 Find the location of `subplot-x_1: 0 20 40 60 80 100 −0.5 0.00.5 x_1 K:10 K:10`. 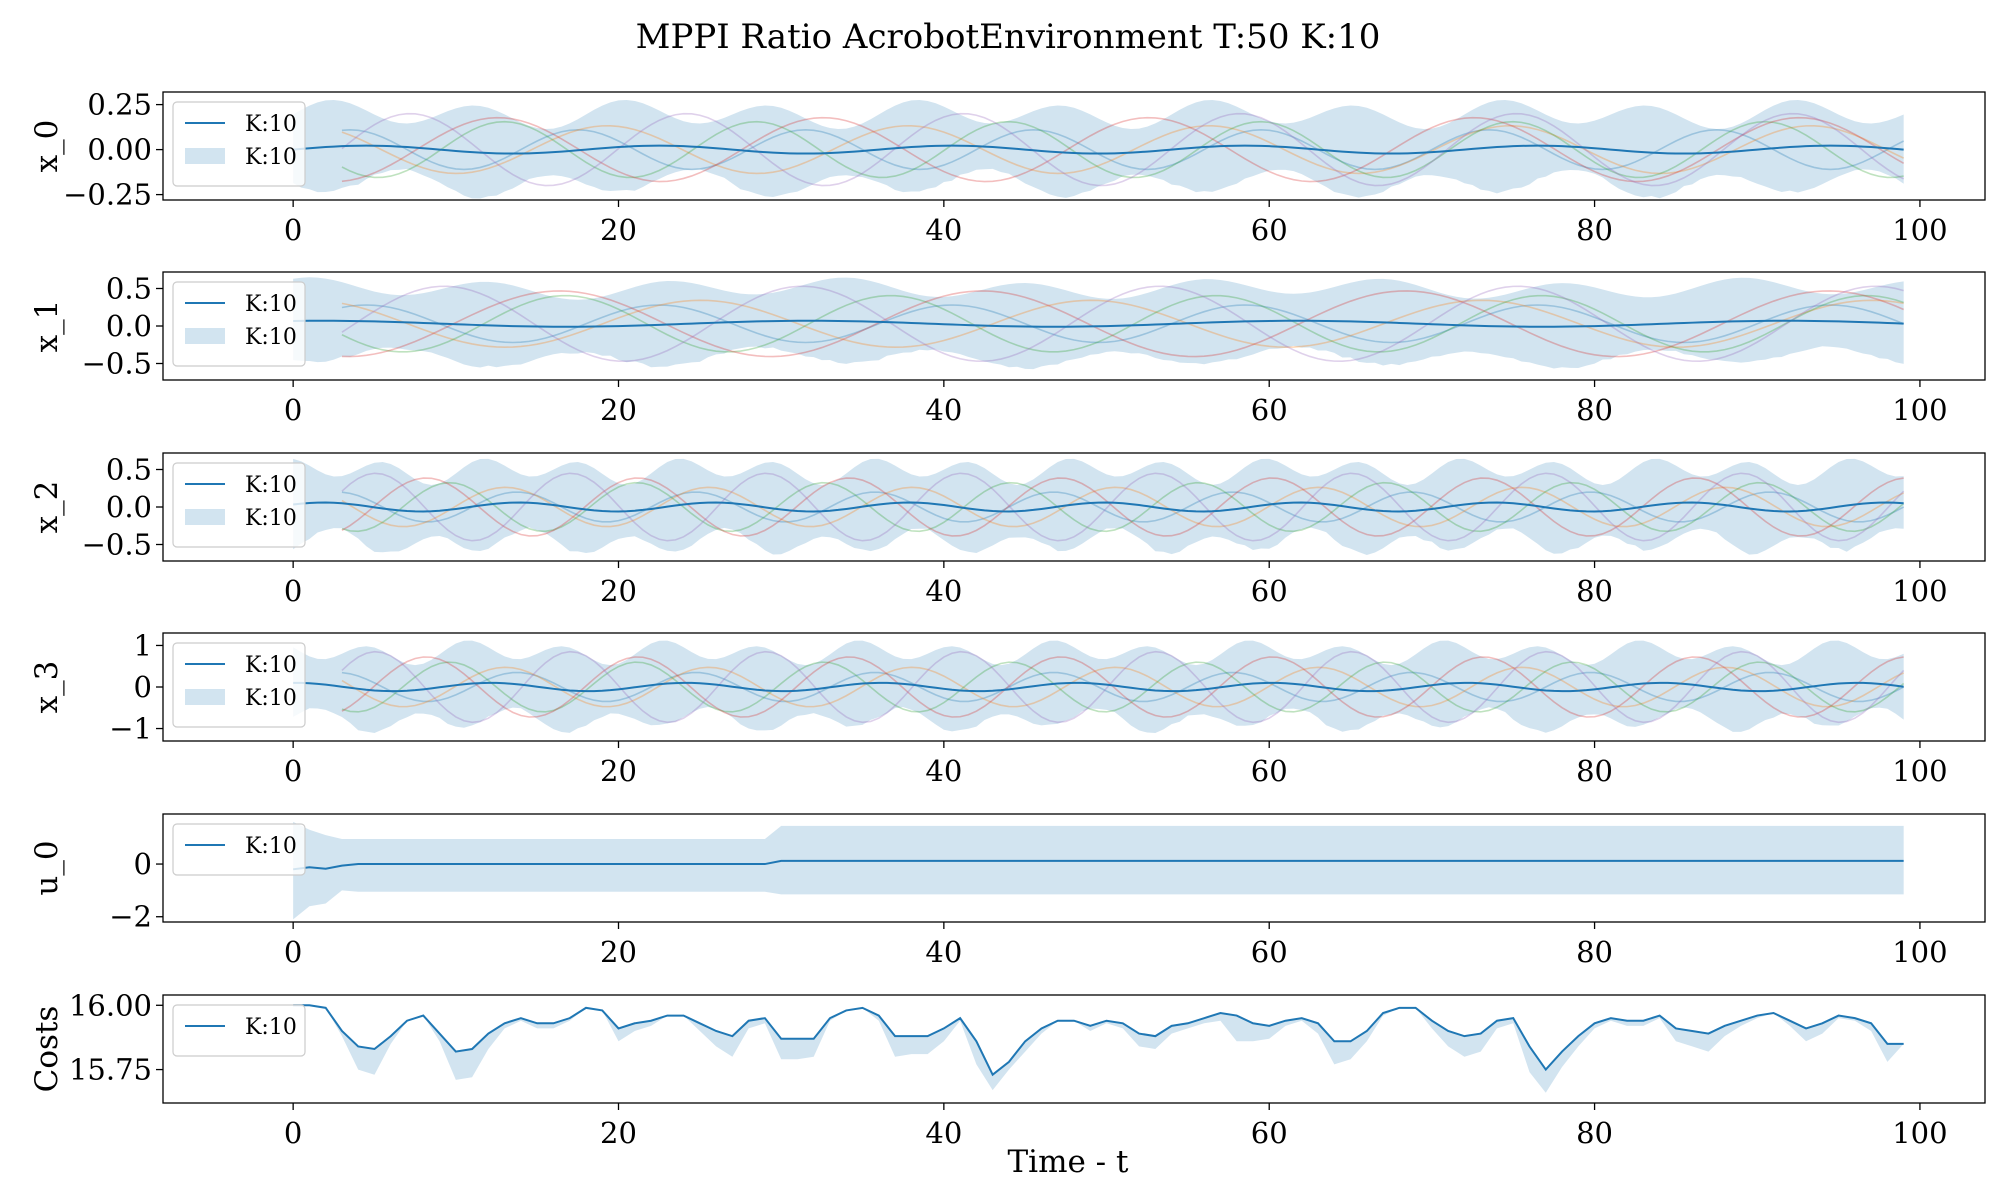

subplot-x_1: 0 20 40 60 80 100 −0.5 0.00.5 x_1 K:10 K:10 is located at coordinates (1007, 349).